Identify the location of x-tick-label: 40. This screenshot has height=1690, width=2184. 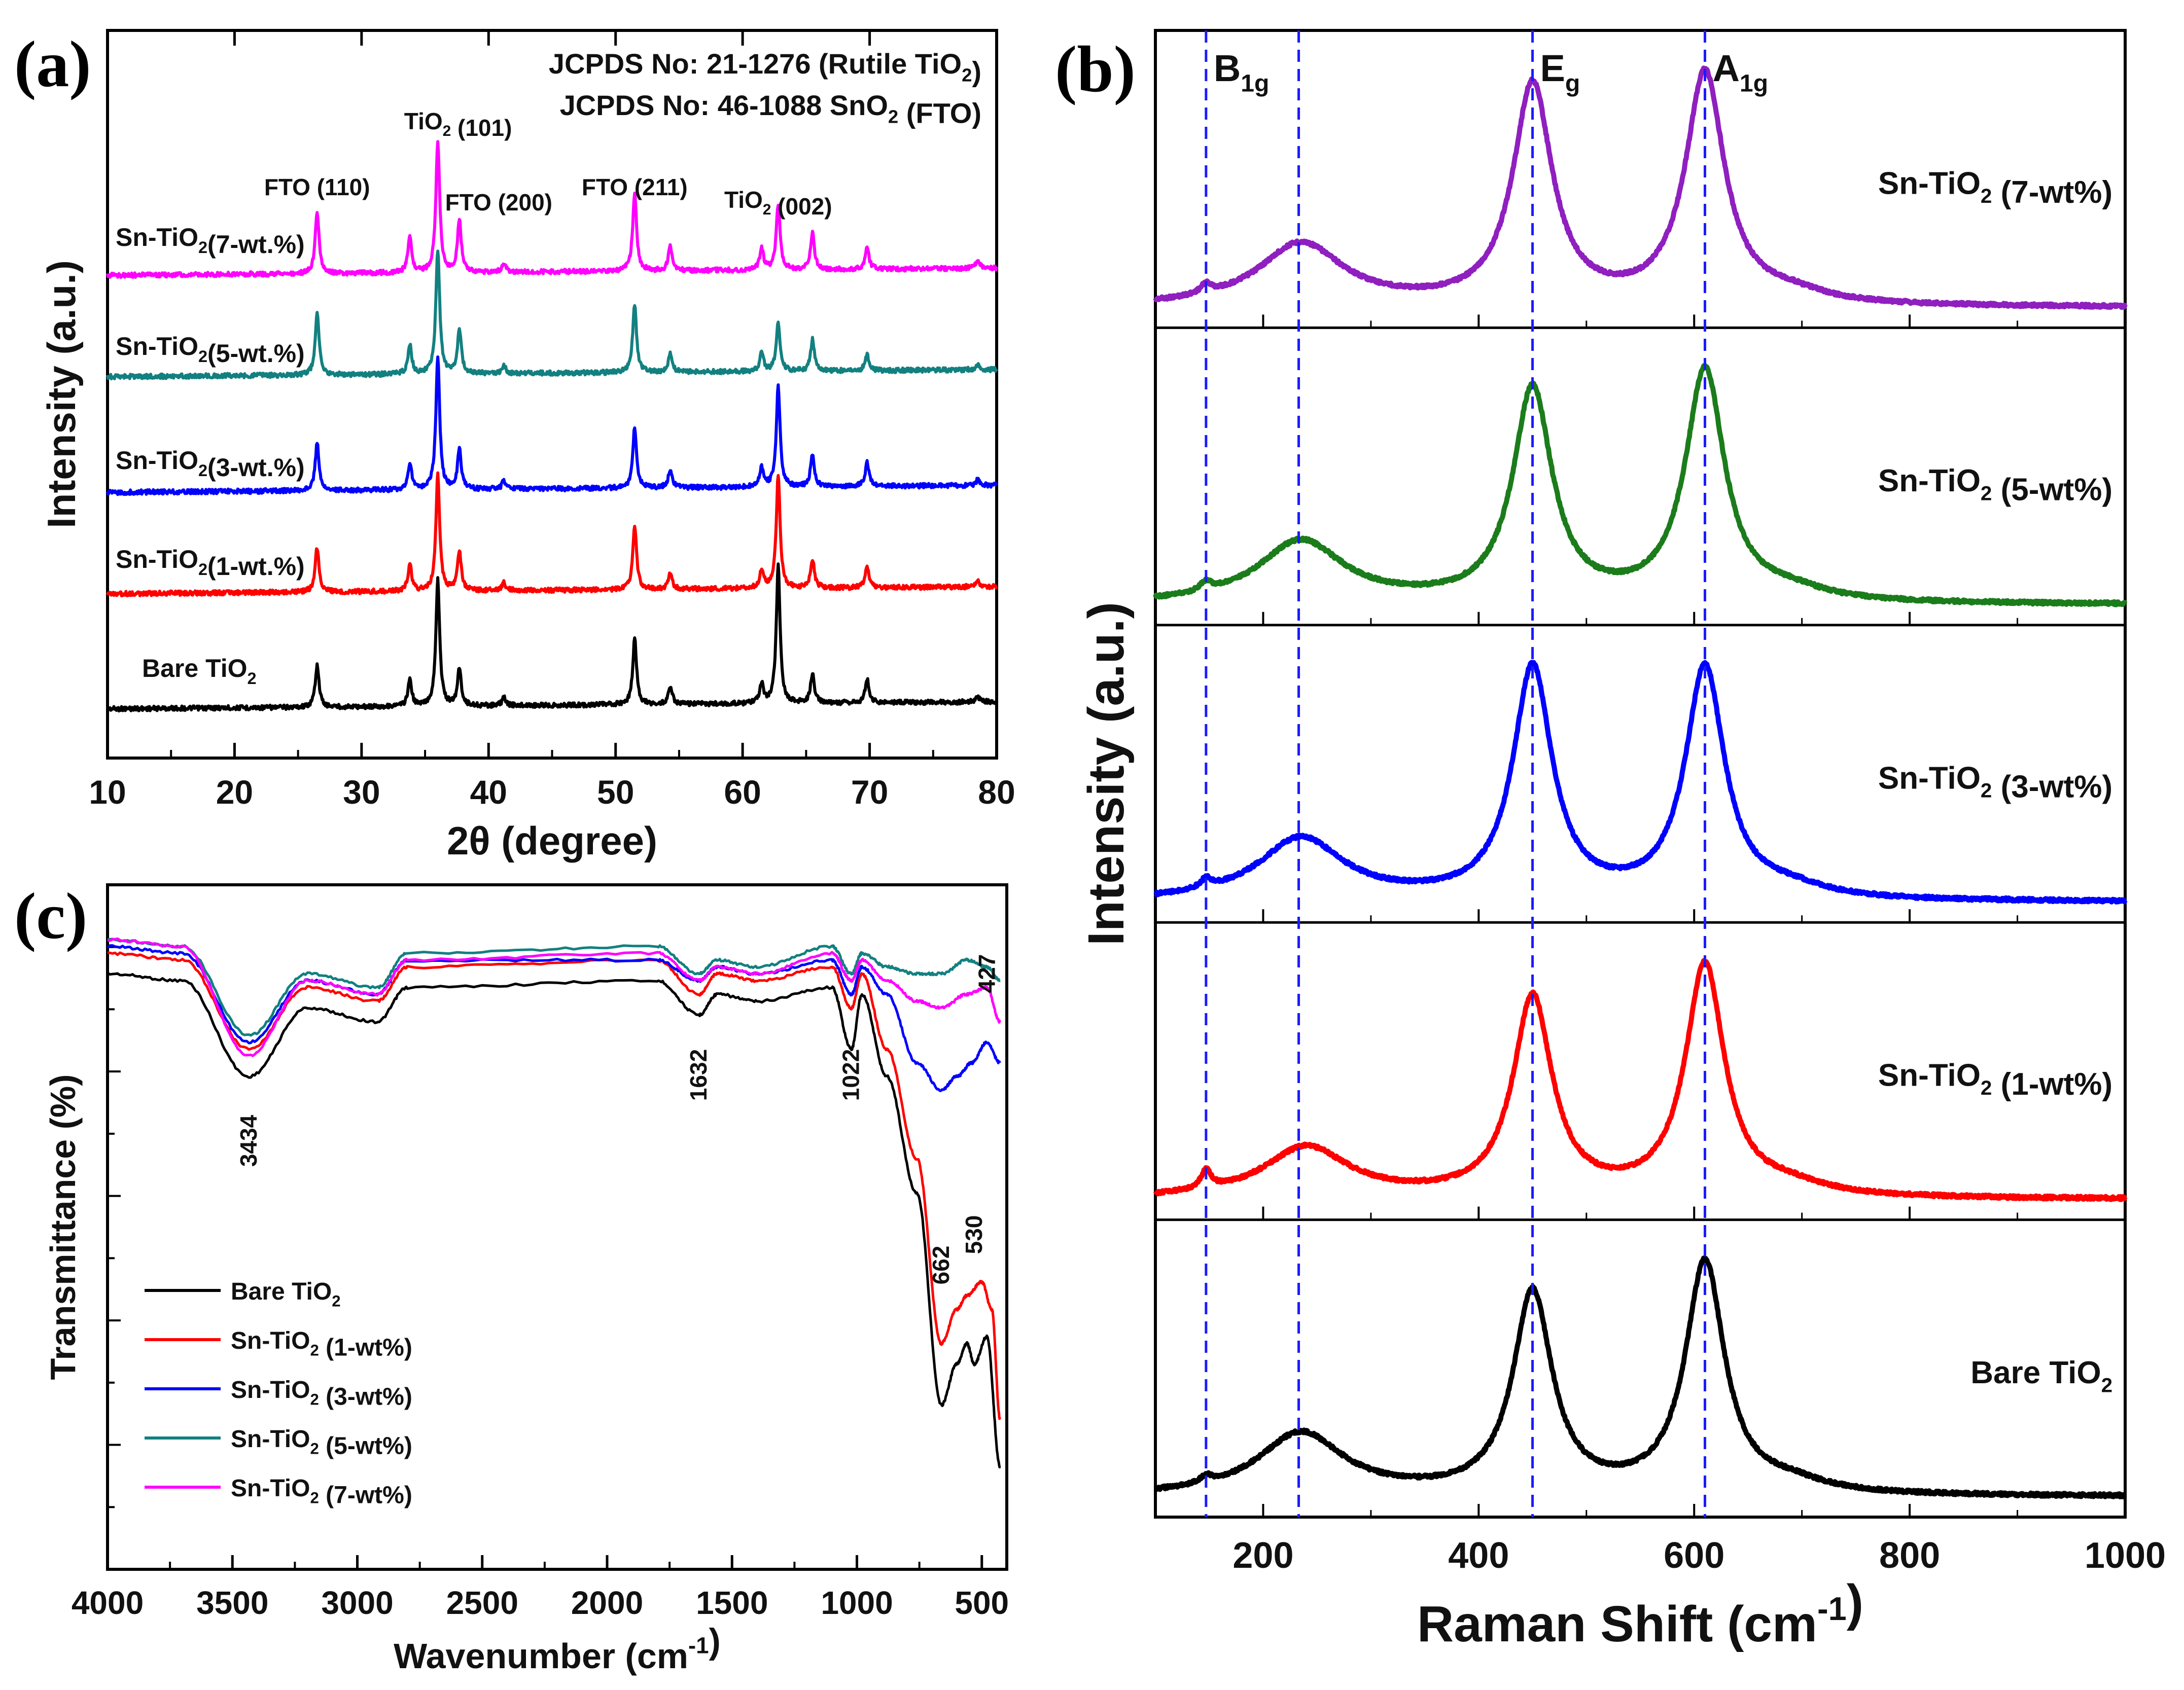
(488, 792).